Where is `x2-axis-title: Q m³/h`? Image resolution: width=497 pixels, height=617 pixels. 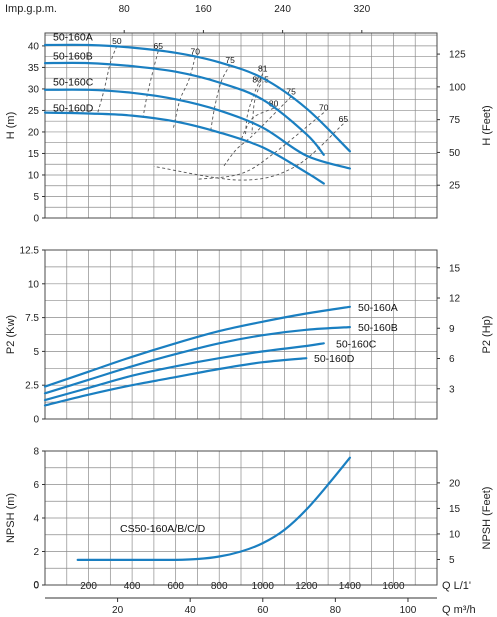 x2-axis-title: Q m³/h is located at coordinates (459, 610).